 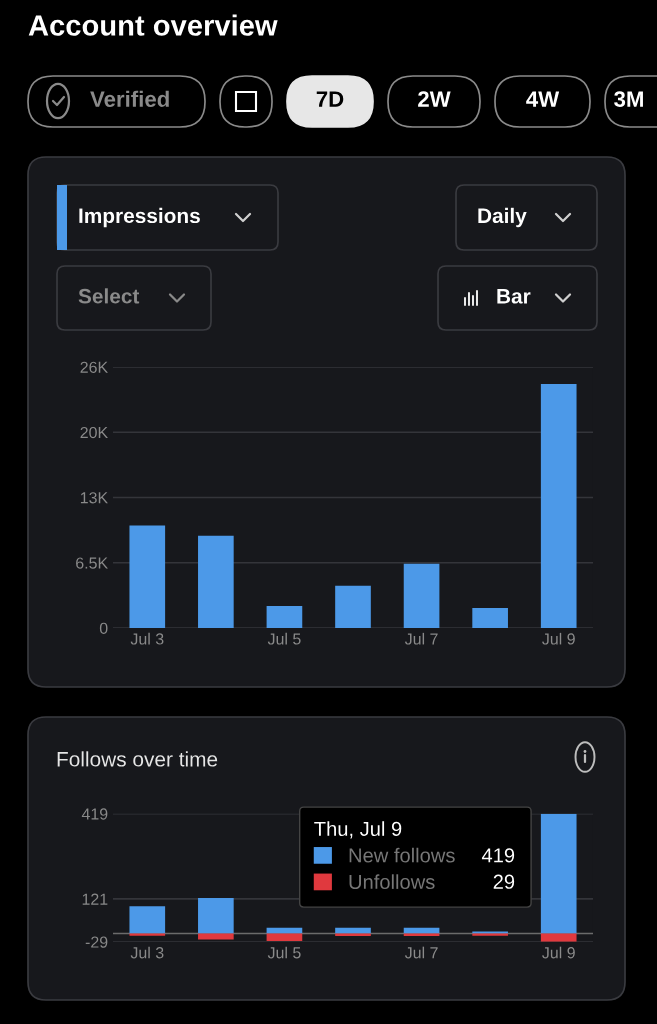 What do you see at coordinates (543, 99) in the screenshot?
I see `text: 4W` at bounding box center [543, 99].